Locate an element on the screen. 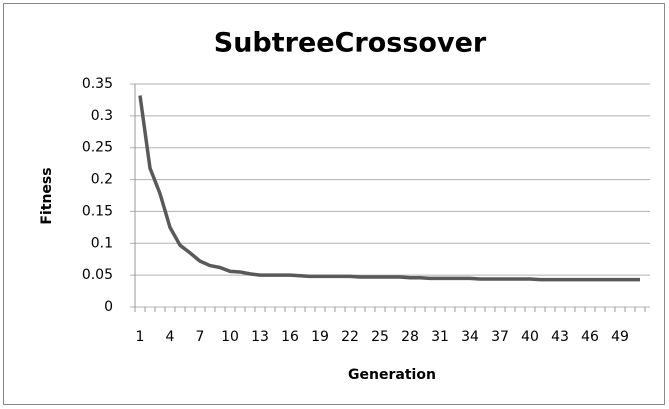  x-tick-label: 28 is located at coordinates (410, 337).